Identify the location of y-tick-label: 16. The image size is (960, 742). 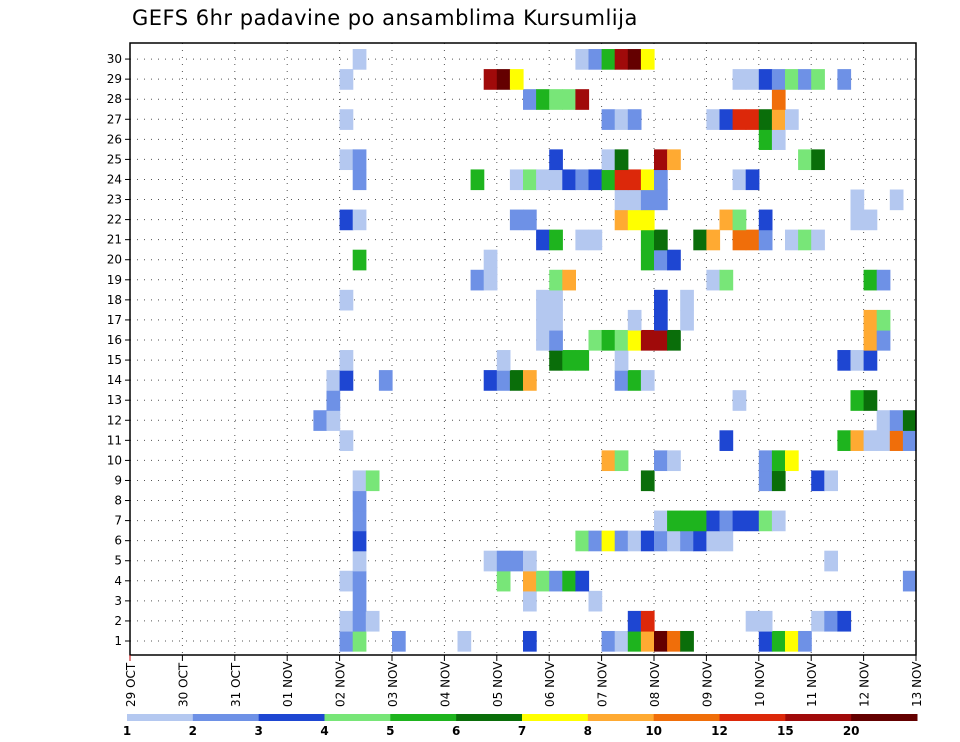
(114, 340).